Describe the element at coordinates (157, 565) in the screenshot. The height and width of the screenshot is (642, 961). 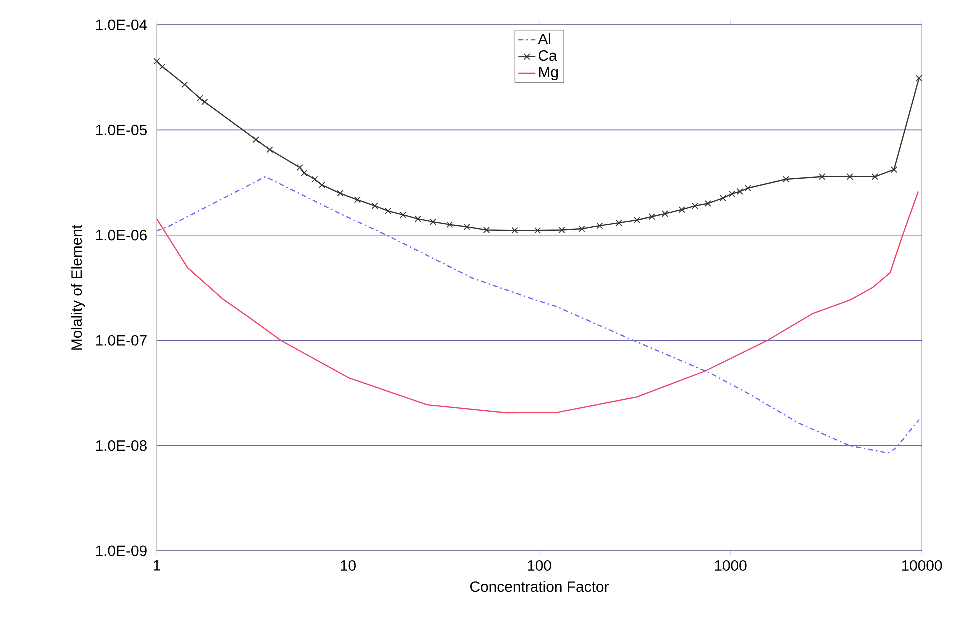
I see `x-tick-label: 1` at that location.